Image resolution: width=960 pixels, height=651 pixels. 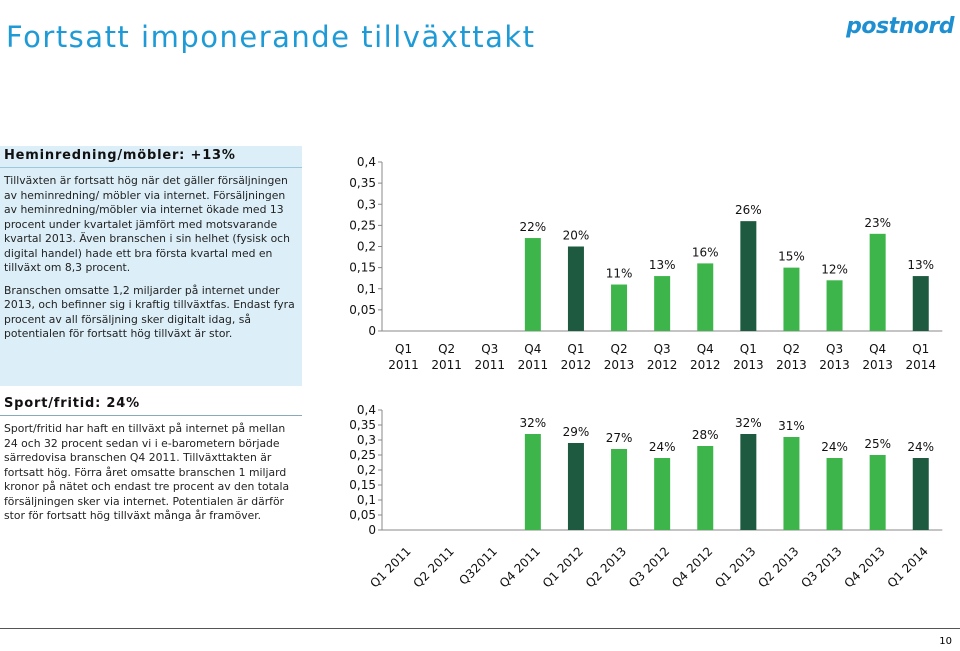 I want to click on value-label: 27%, so click(x=619, y=438).